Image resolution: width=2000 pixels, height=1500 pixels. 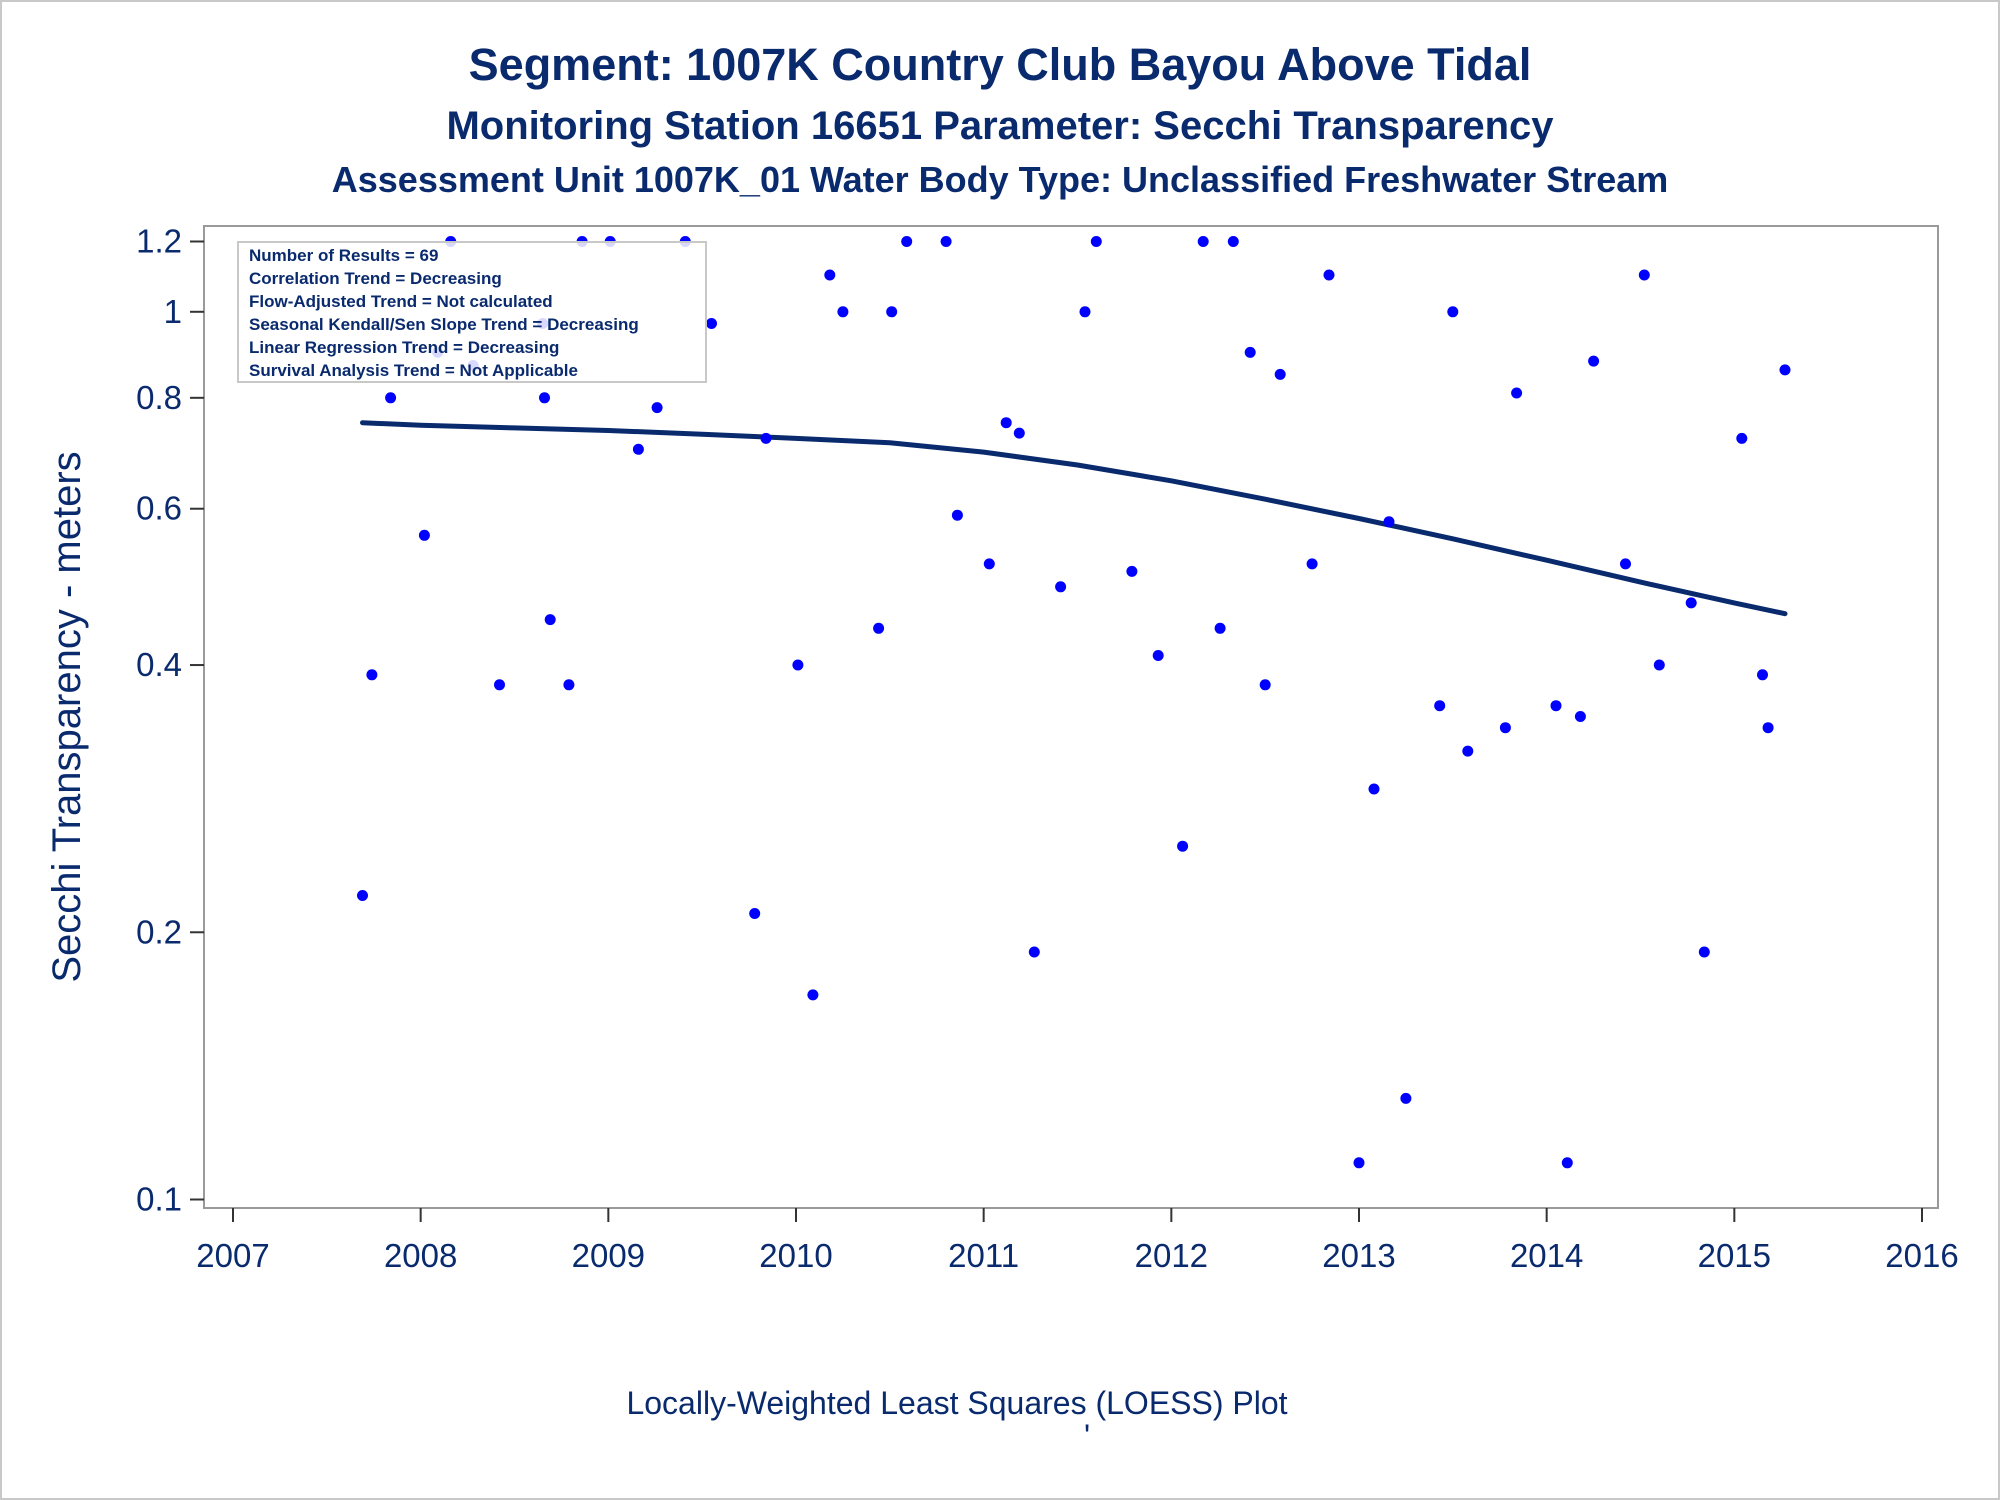 What do you see at coordinates (67, 716) in the screenshot?
I see `y-axis-label: Secchi Transparency - meters` at bounding box center [67, 716].